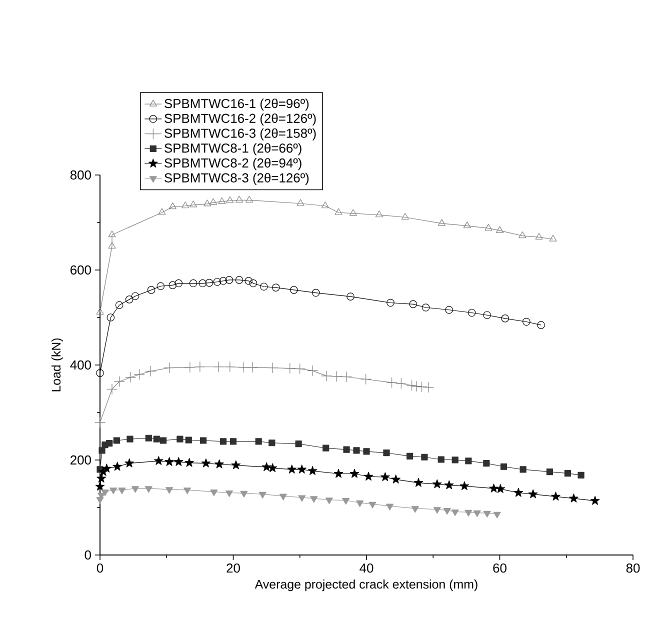 This screenshot has height=622, width=645. Describe the element at coordinates (236, 178) in the screenshot. I see `legend-label: SPBMTWC8-3 (2θ=126º)` at that location.